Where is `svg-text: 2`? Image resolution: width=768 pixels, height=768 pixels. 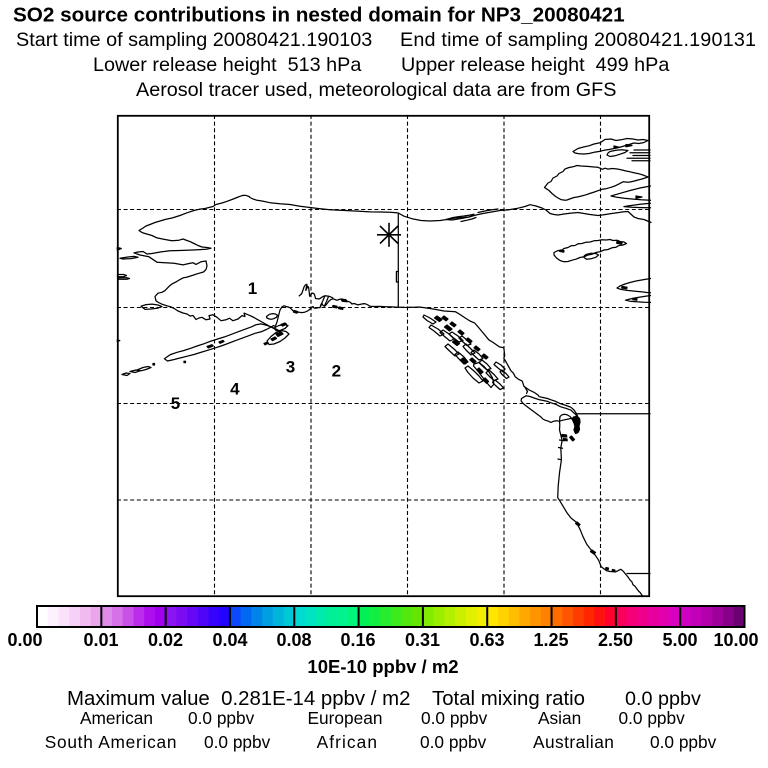
svg-text: 2 is located at coordinates (336, 371).